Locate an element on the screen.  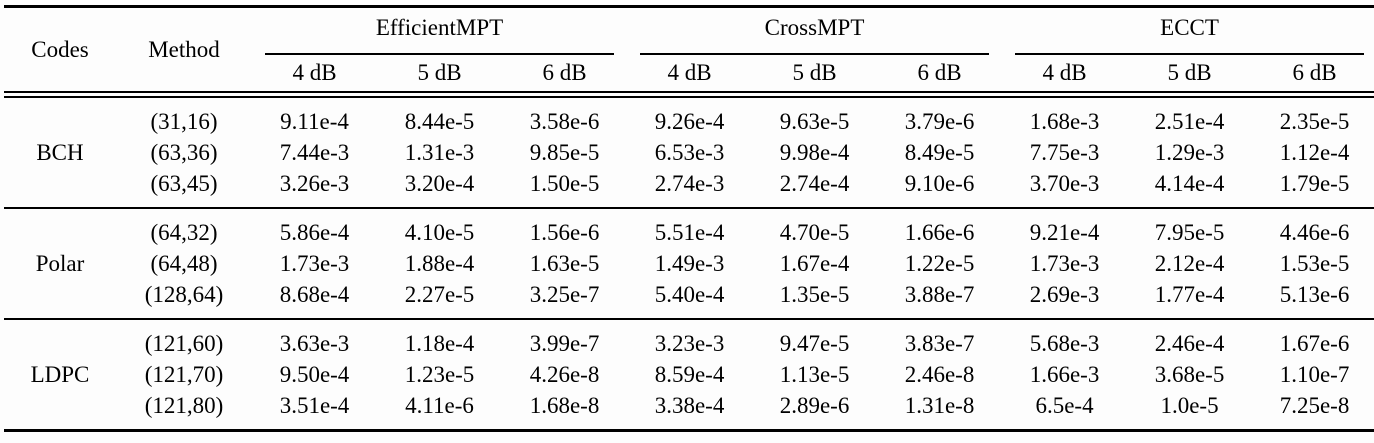
value-cell: 2.46e-8 is located at coordinates (939, 374).